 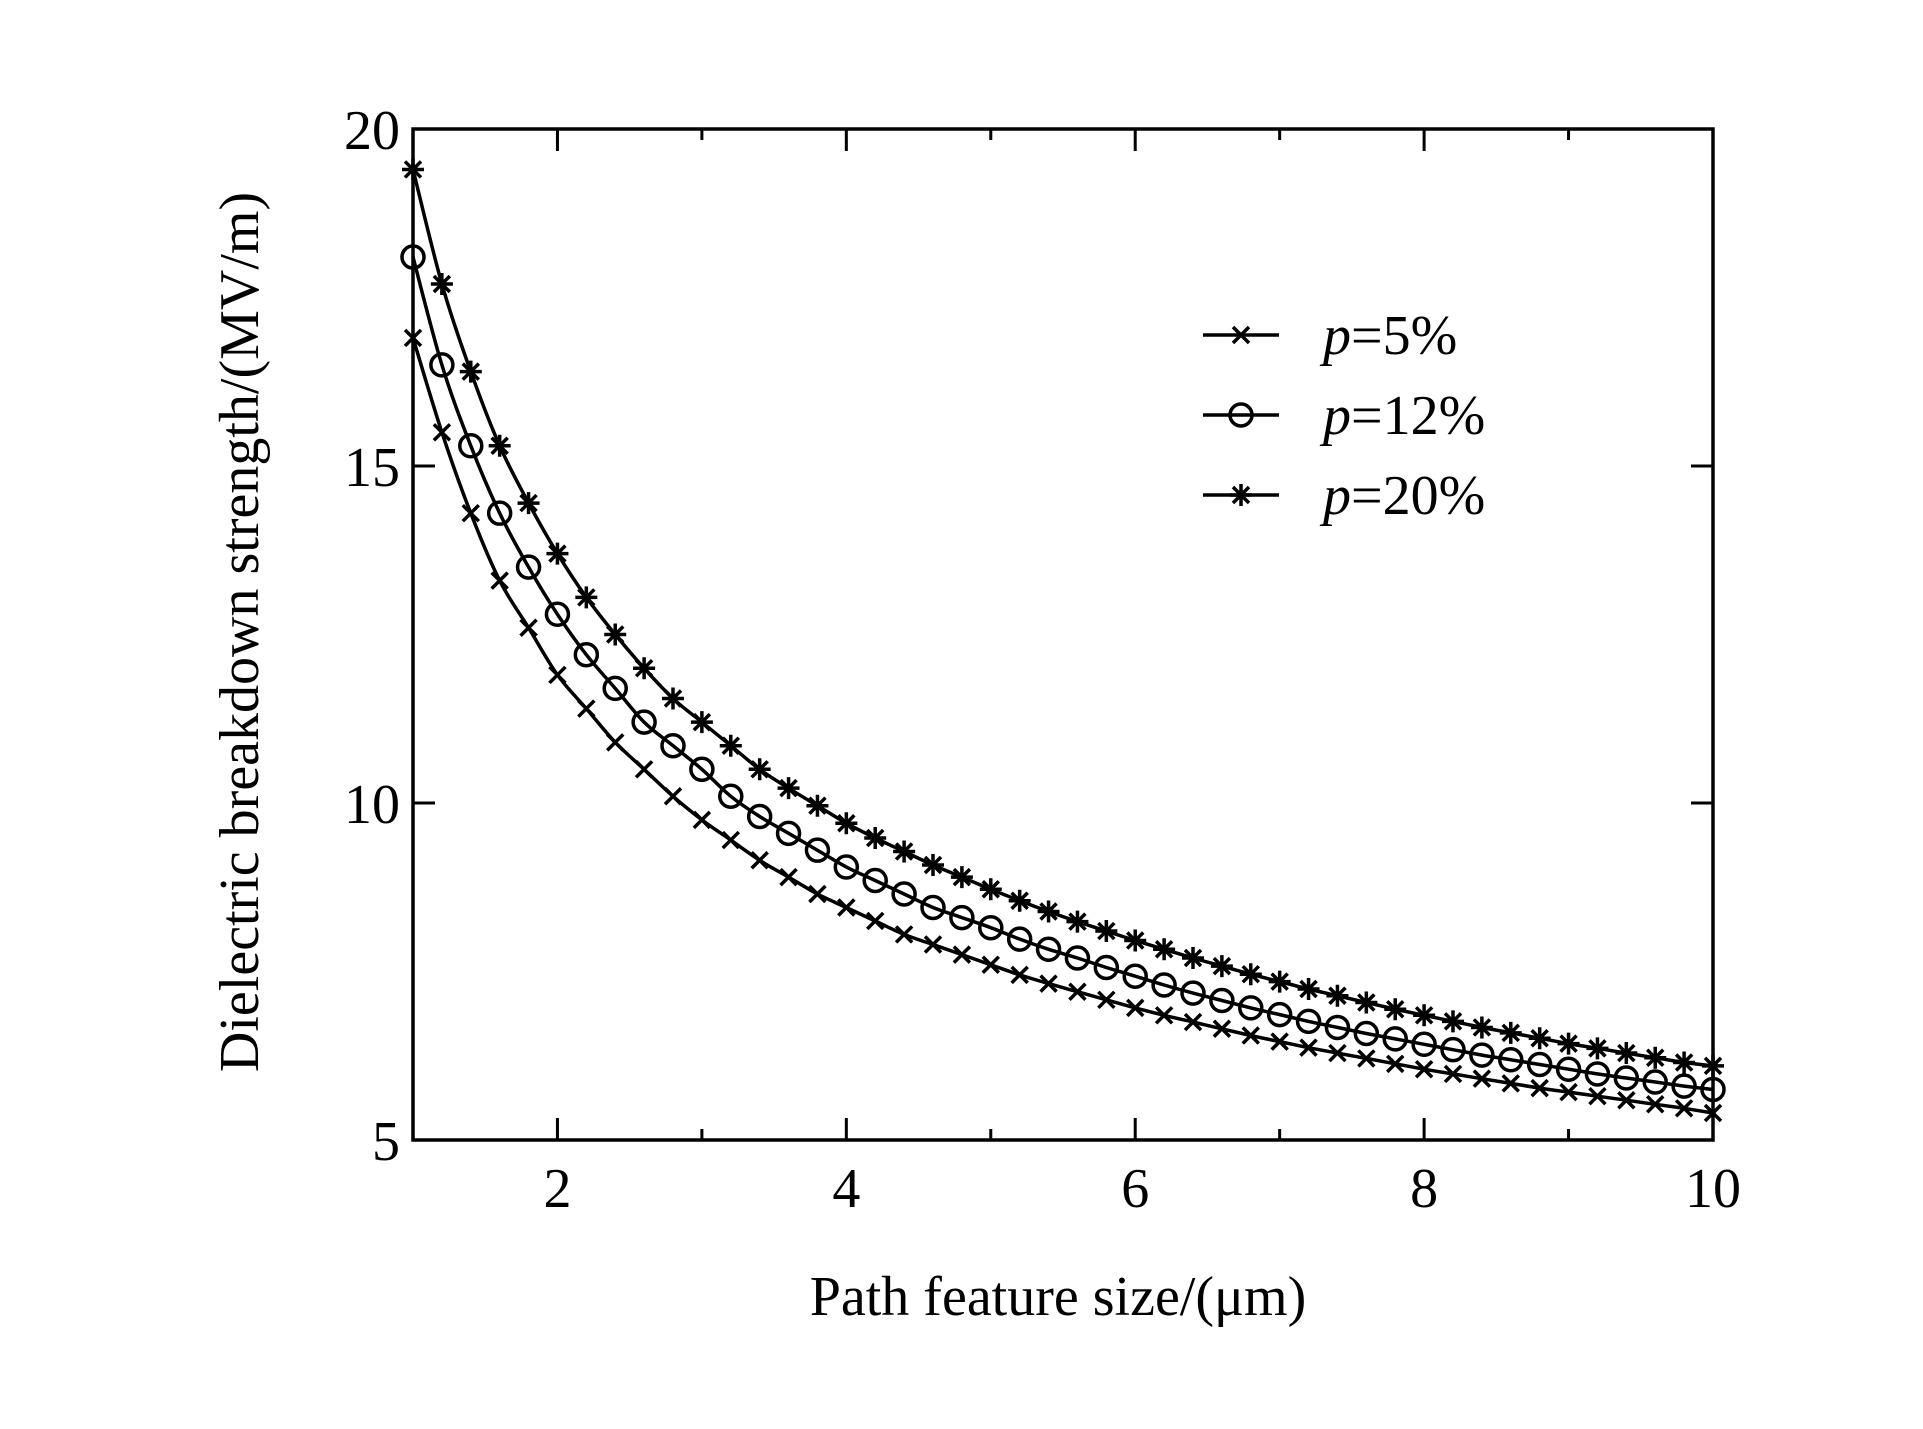 I want to click on x-tick-label: 8, so click(x=1424, y=1189).